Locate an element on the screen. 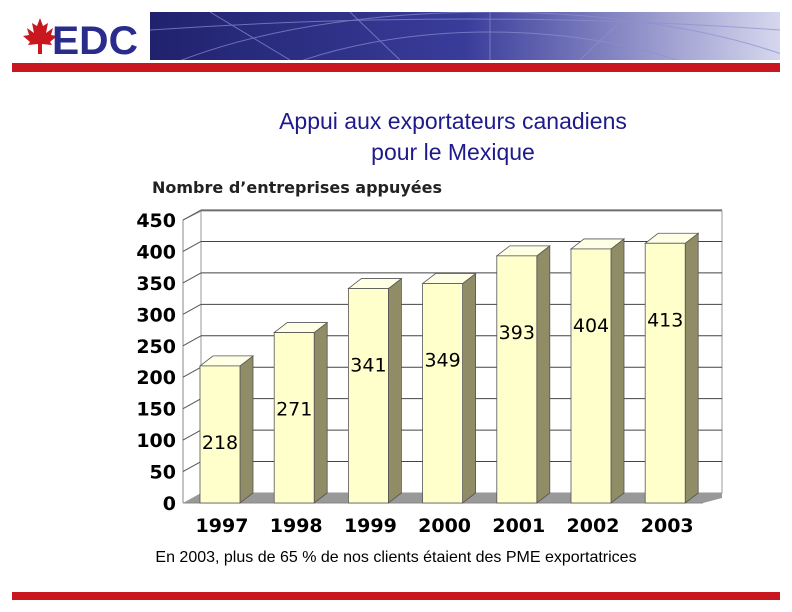 The height and width of the screenshot is (612, 792). bar-1997 is located at coordinates (226, 429).